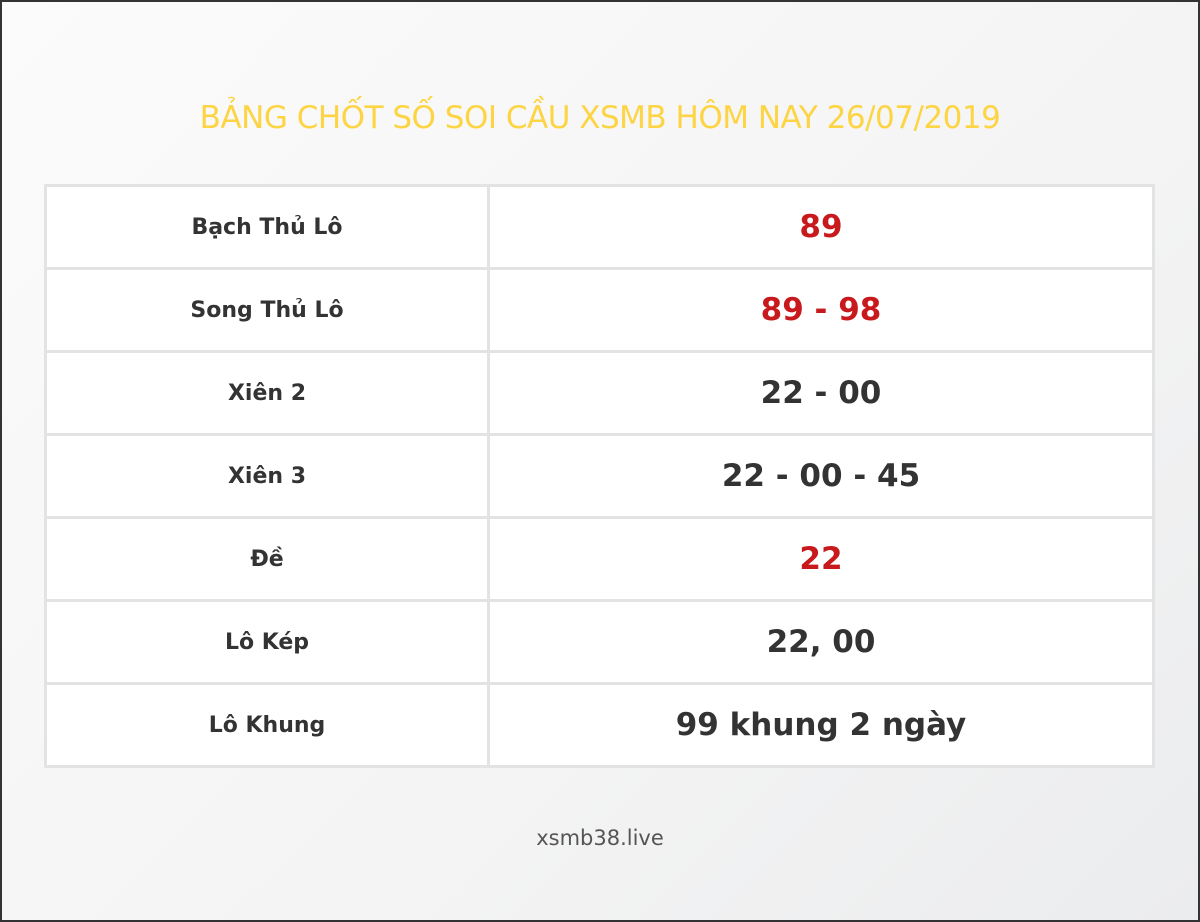 The width and height of the screenshot is (1200, 922). What do you see at coordinates (600, 838) in the screenshot?
I see `site-watermark: xsmb38.live` at bounding box center [600, 838].